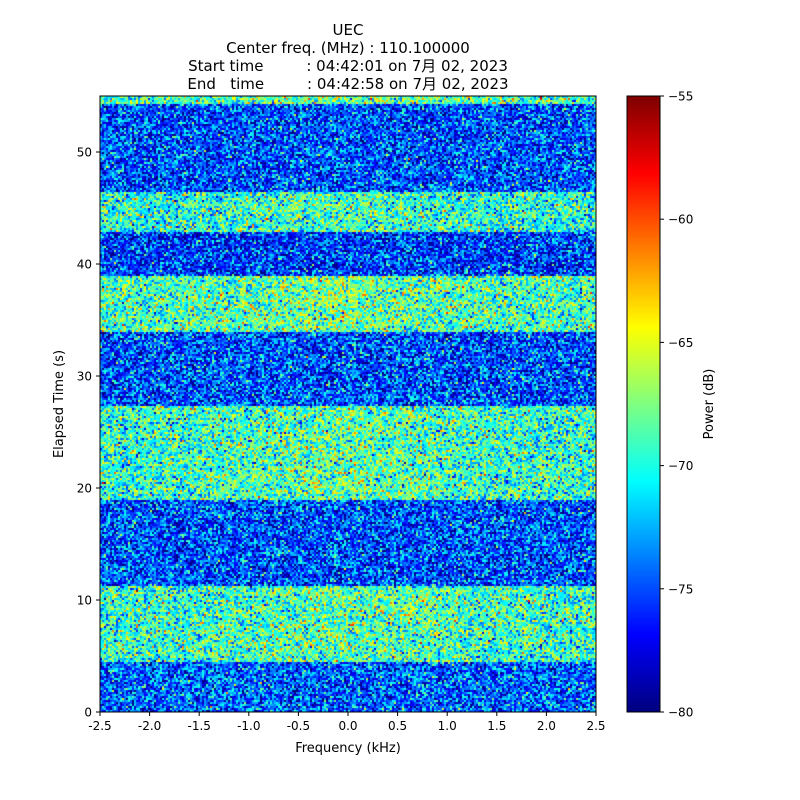  What do you see at coordinates (680, 466) in the screenshot?
I see `colorbar-tick-label: −70` at bounding box center [680, 466].